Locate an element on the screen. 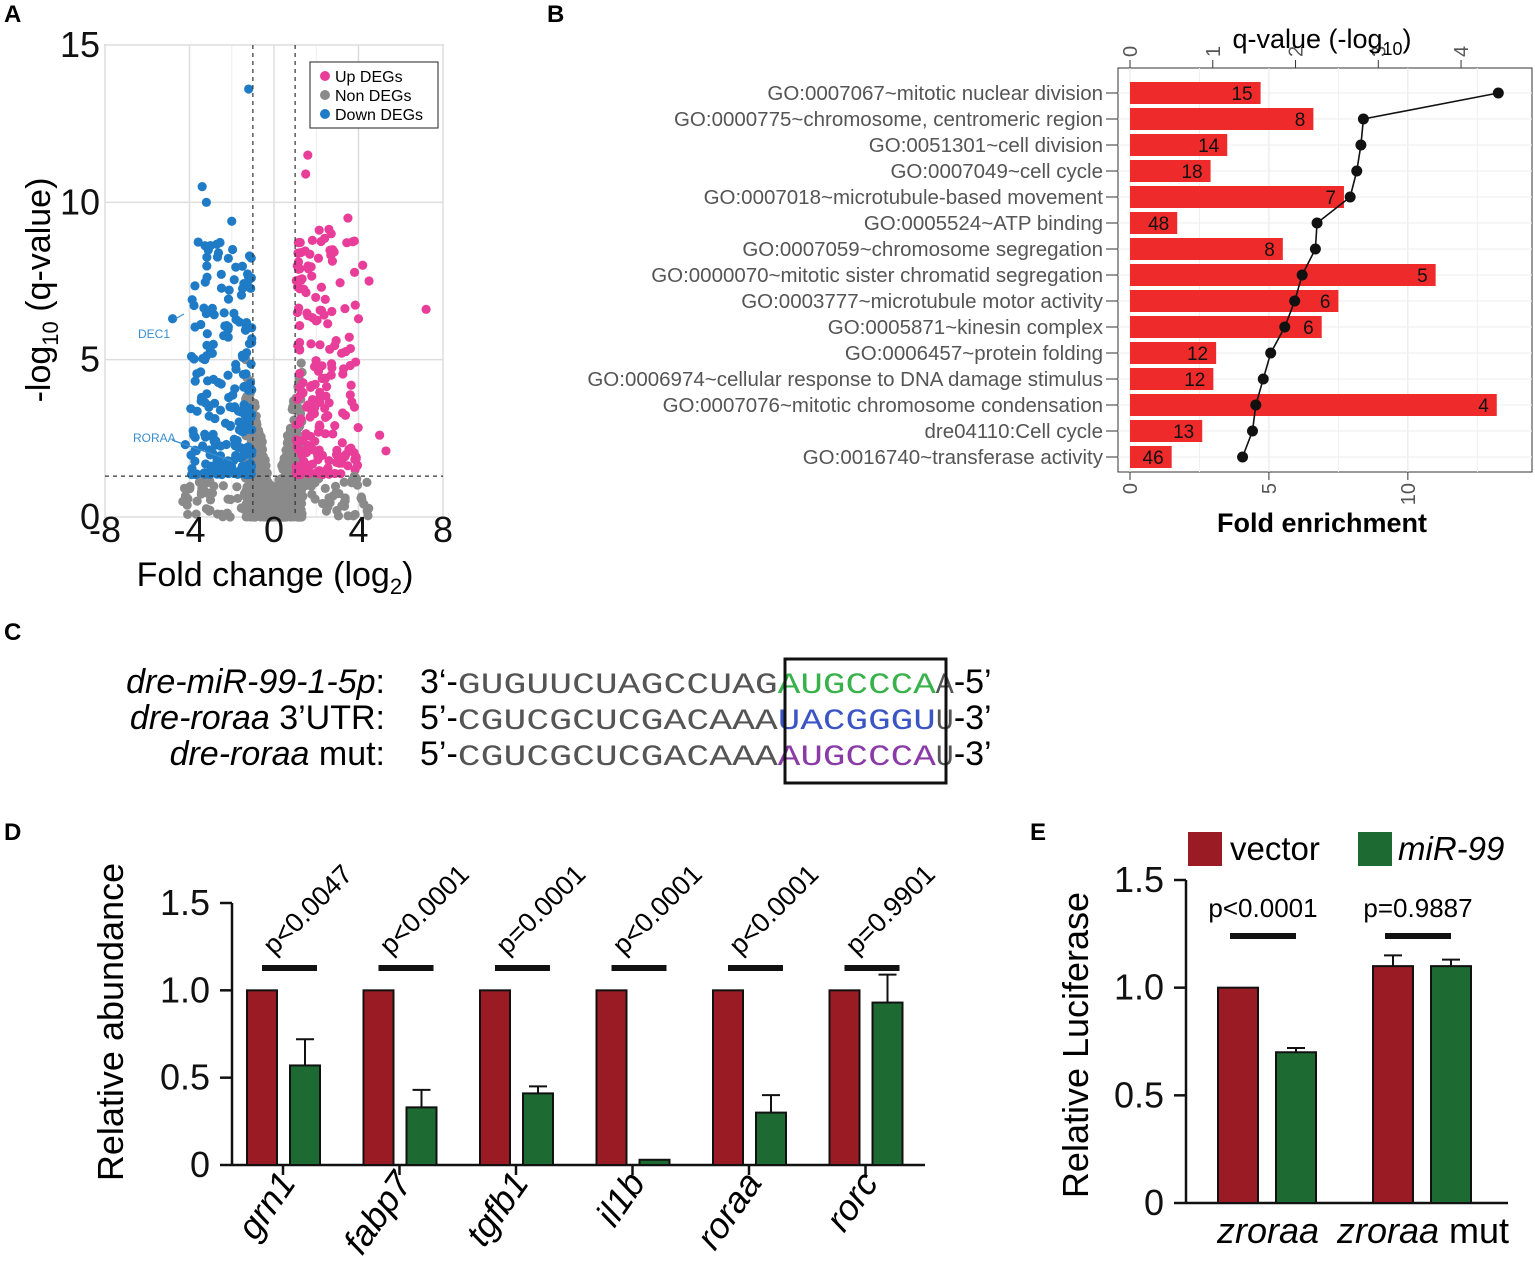 The height and width of the screenshot is (1261, 1535). alignment-prefix: 3‘- is located at coordinates (439, 682).